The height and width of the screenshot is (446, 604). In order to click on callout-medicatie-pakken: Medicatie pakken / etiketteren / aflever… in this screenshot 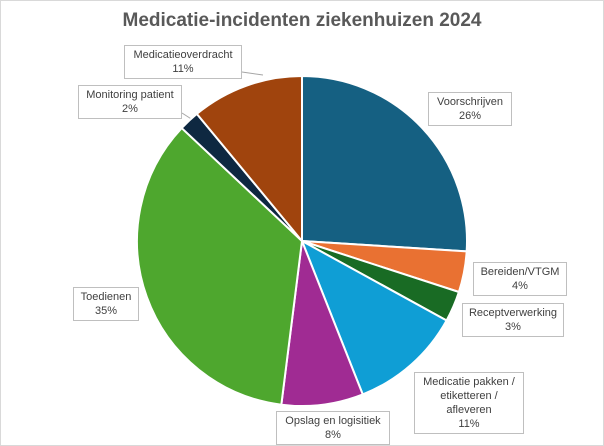, I will do `click(469, 403)`.